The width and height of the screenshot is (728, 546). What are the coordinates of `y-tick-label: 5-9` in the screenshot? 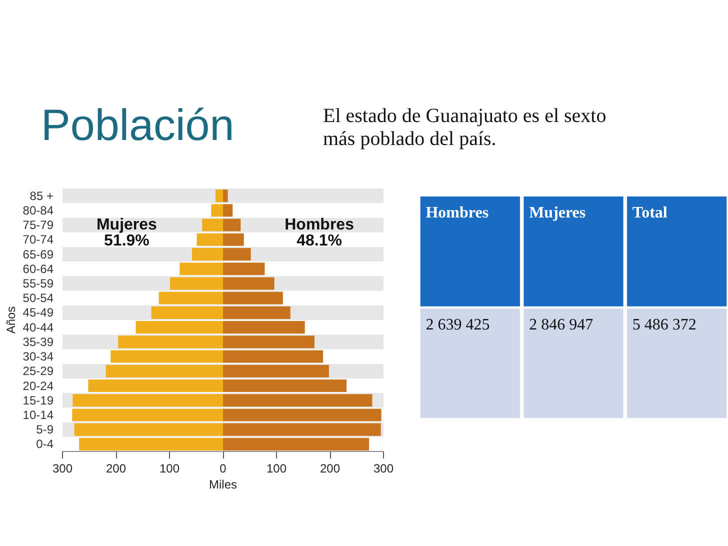 It's located at (45, 429).